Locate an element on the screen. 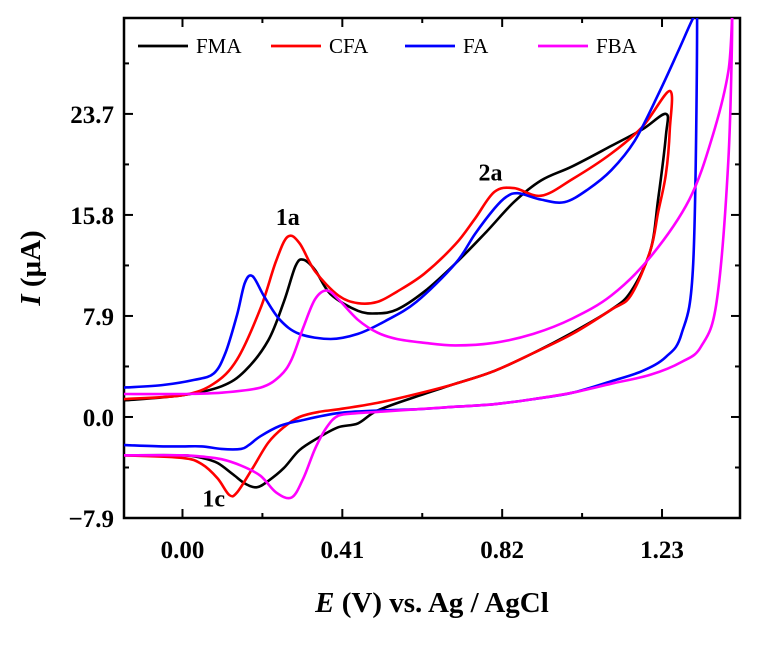  x-axis-symbol: E is located at coordinates (324, 603).